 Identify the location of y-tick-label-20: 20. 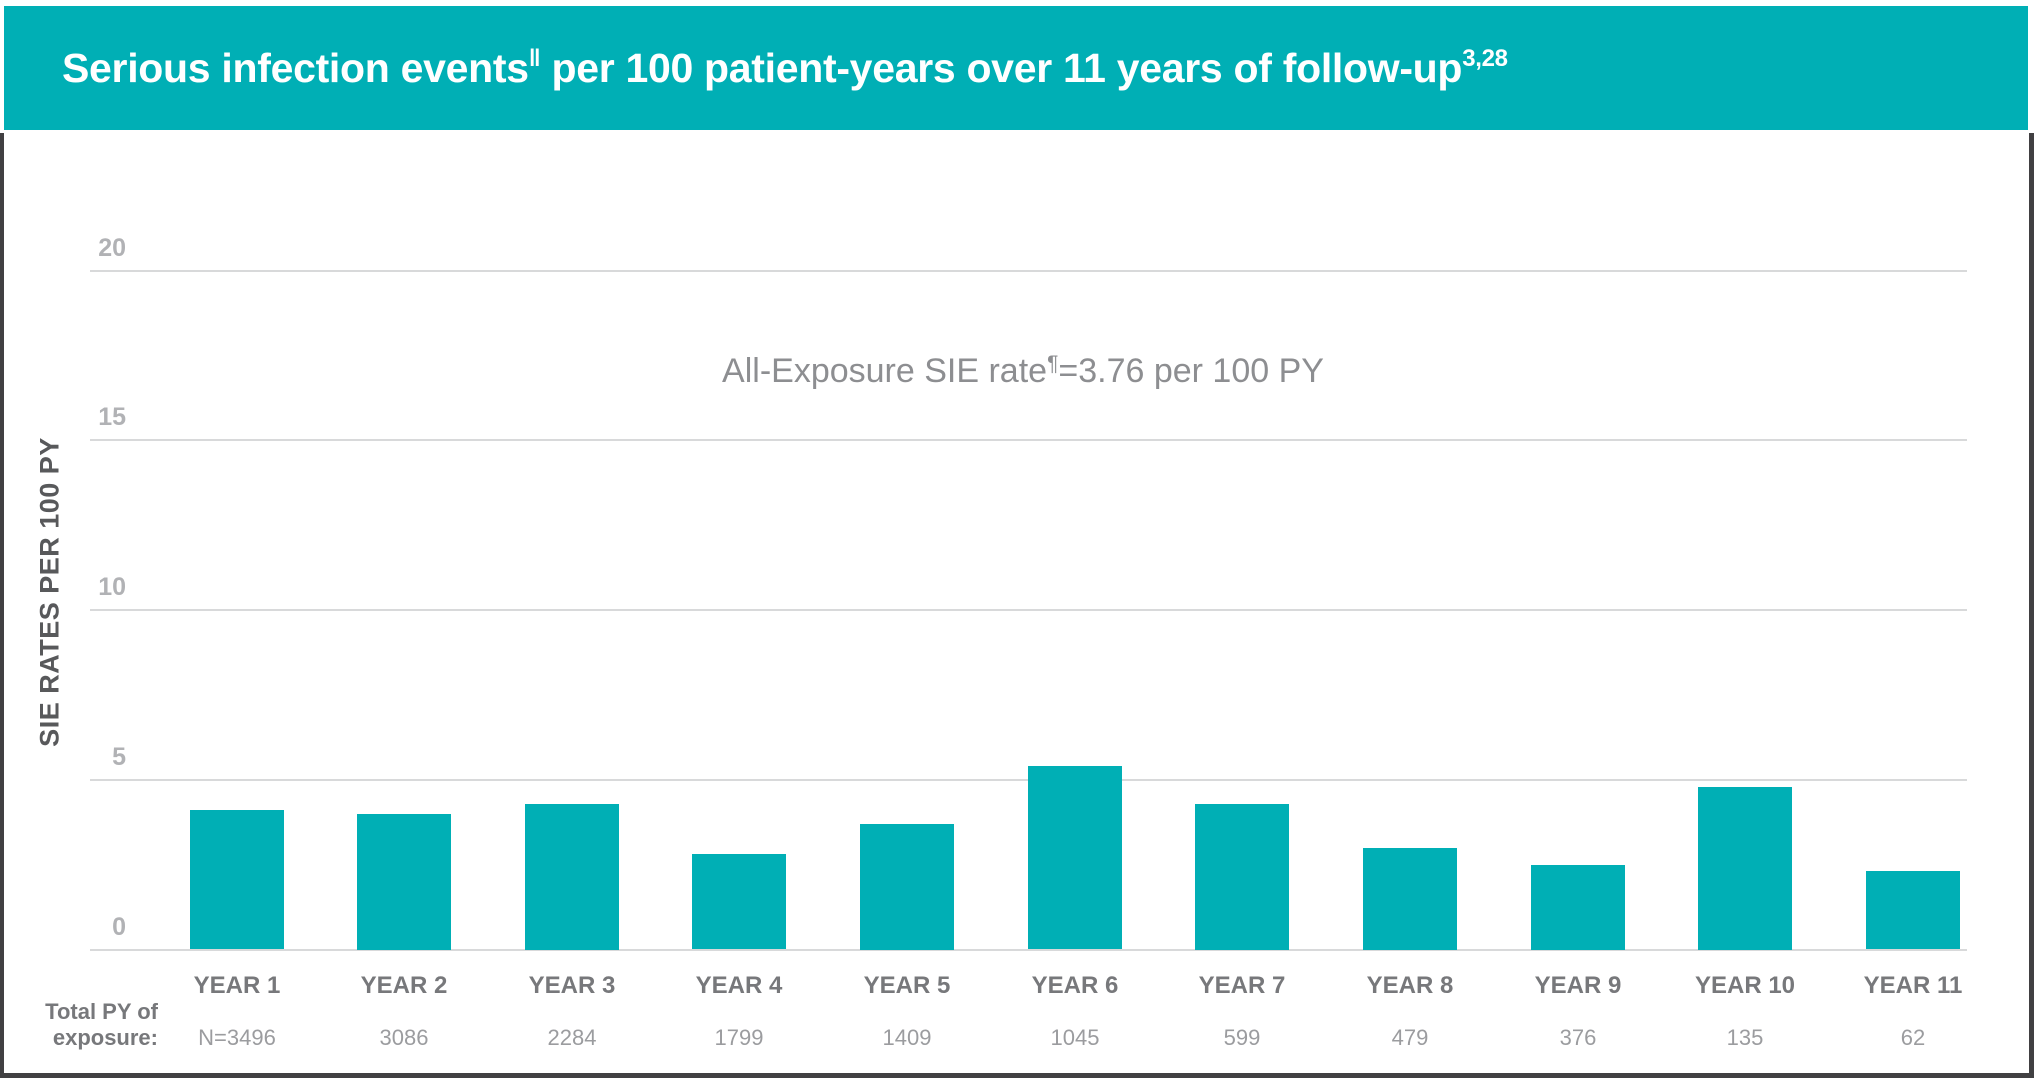
(112, 248).